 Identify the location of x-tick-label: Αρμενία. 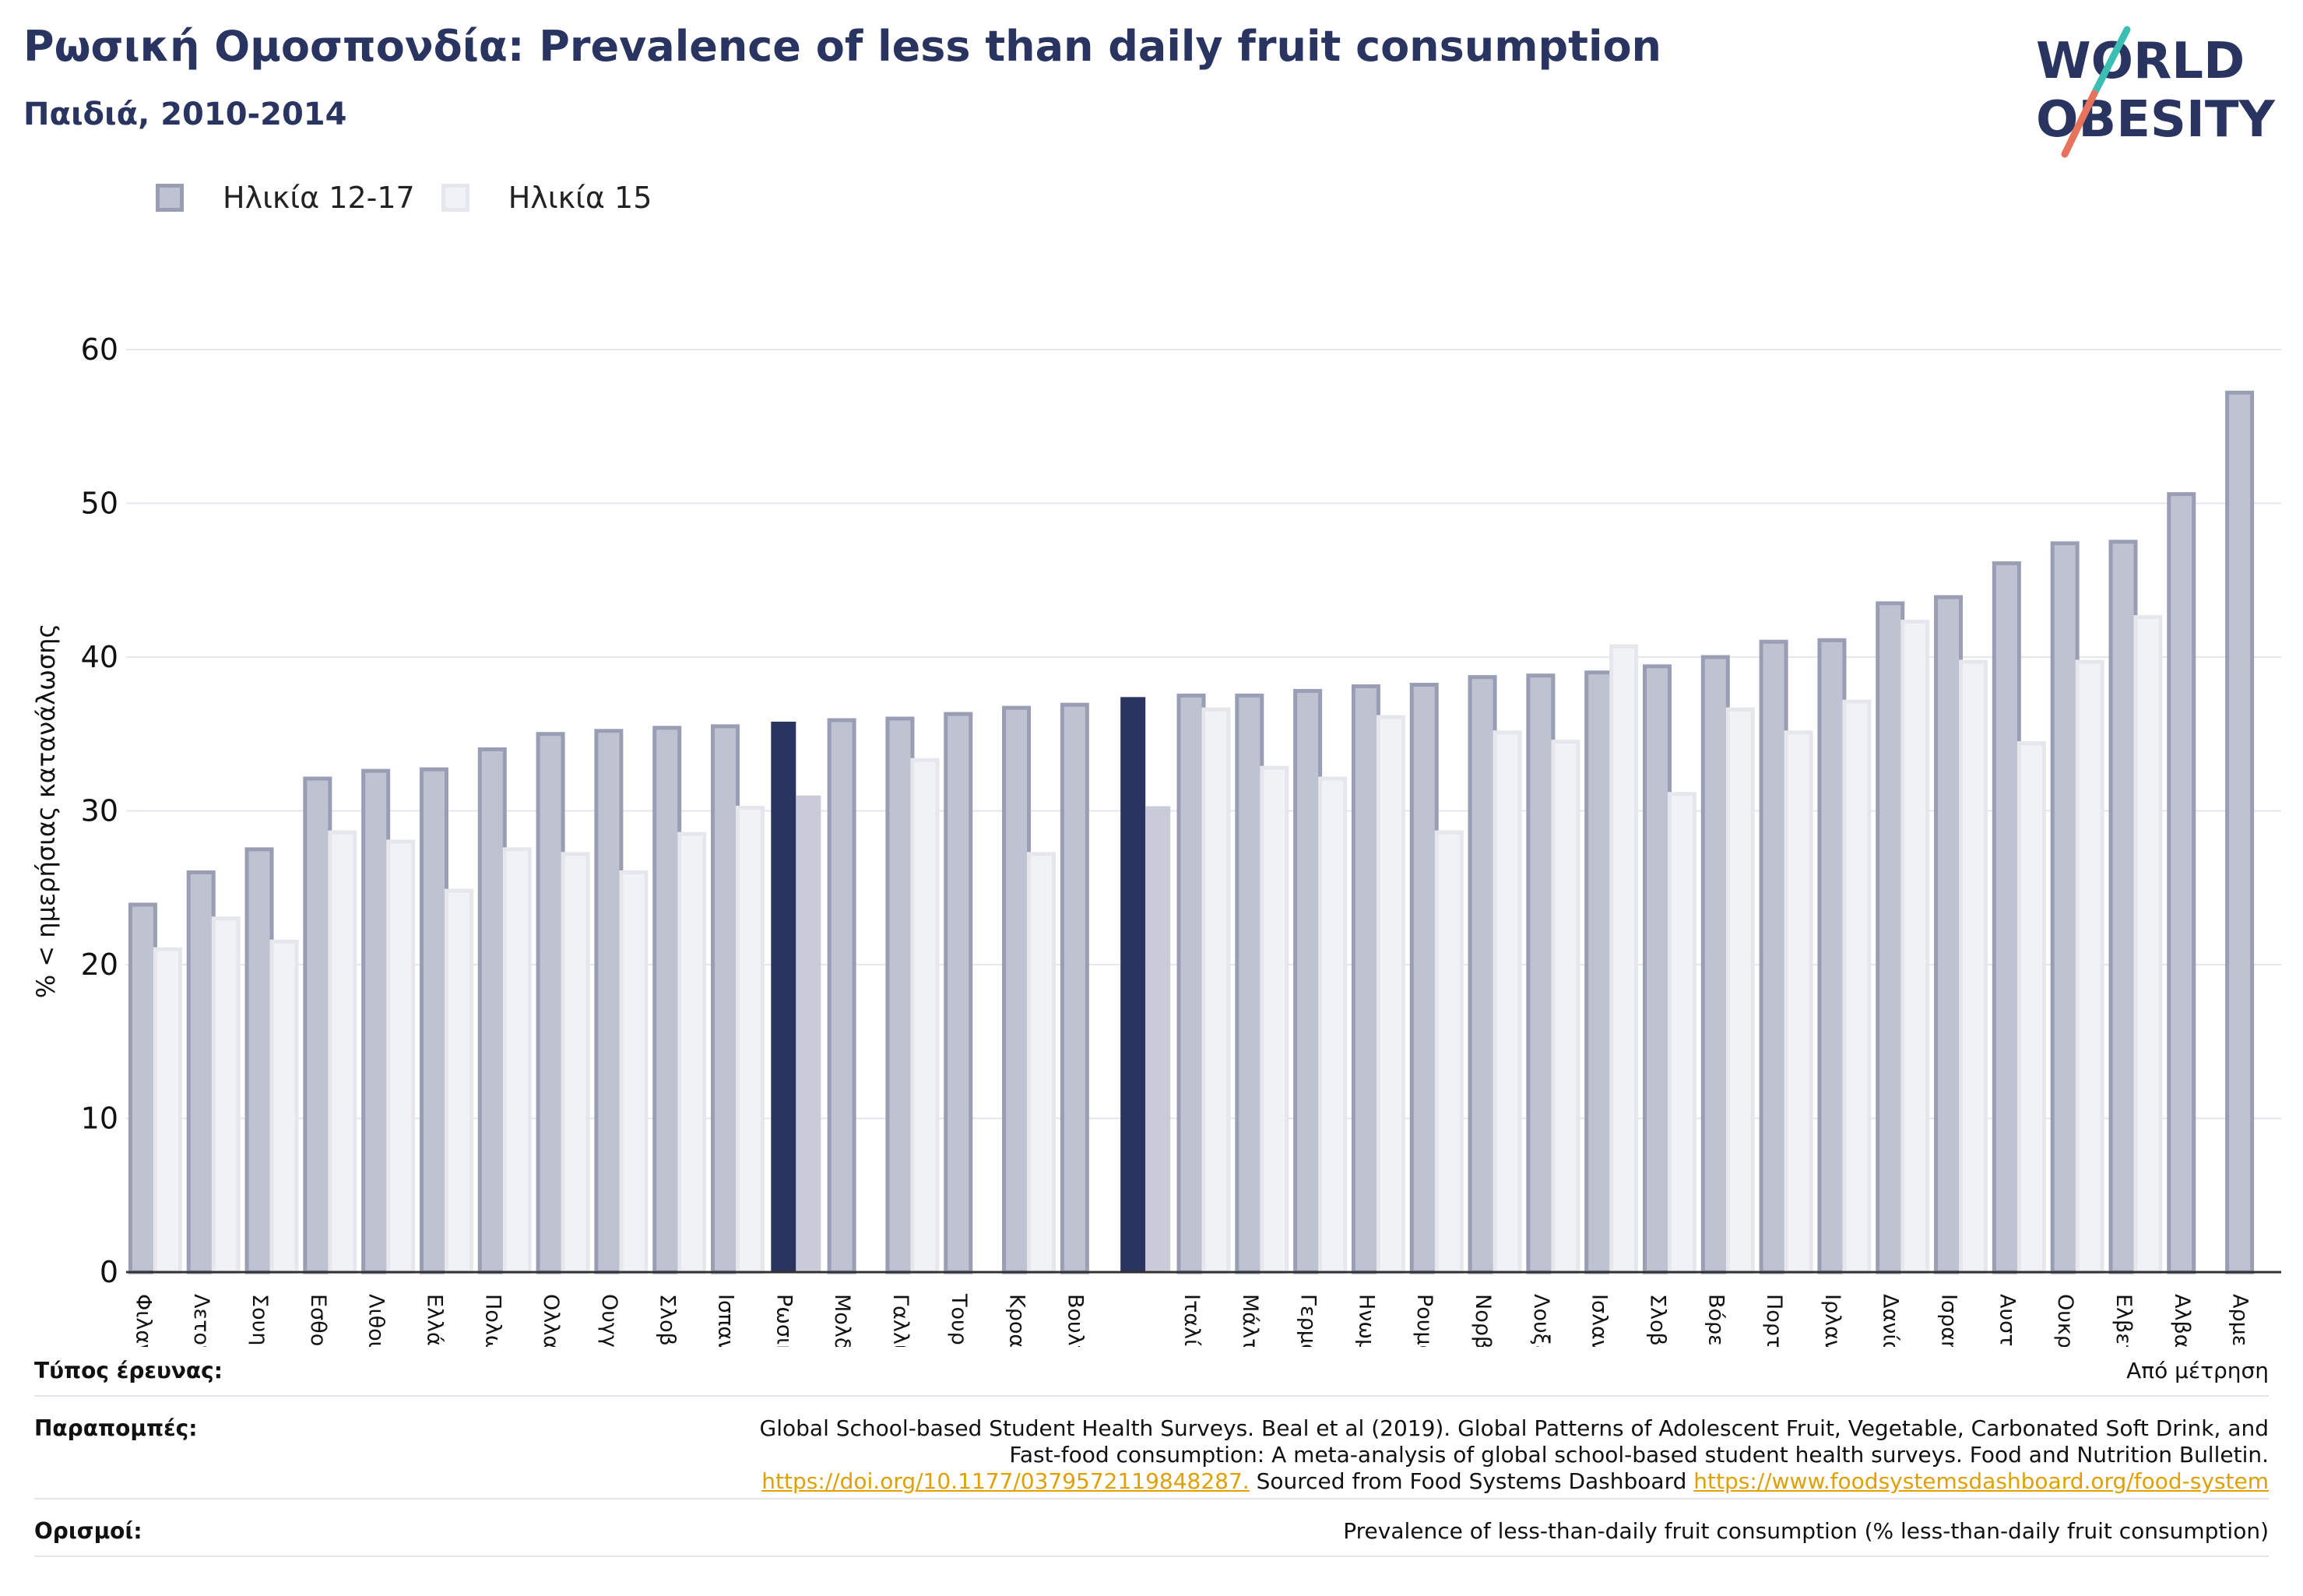
(2240, 1320).